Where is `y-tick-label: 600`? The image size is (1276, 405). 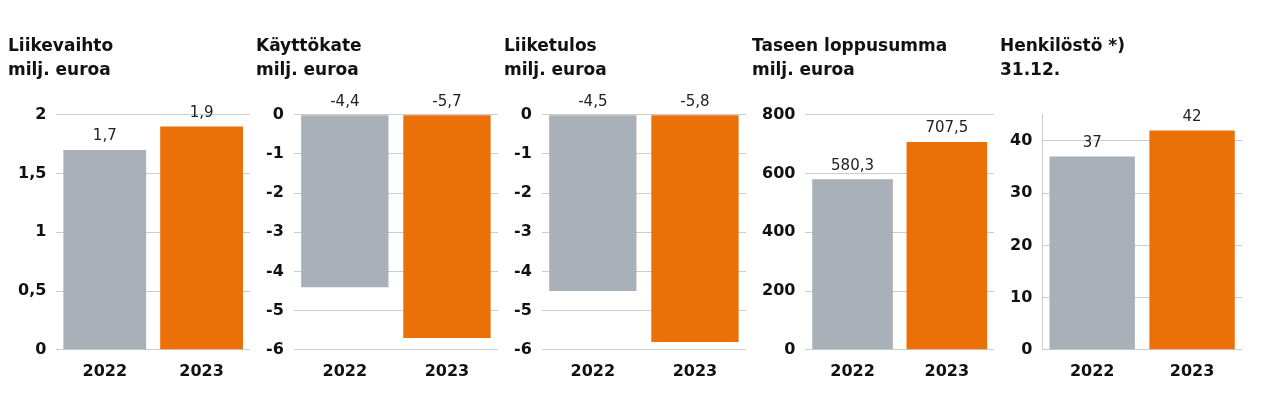 y-tick-label: 600 is located at coordinates (778, 172).